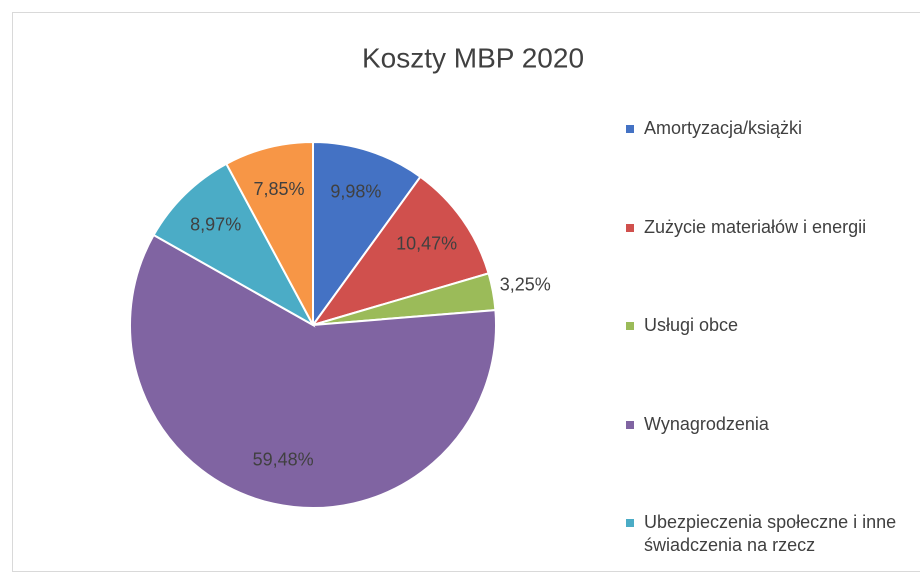 This screenshot has width=920, height=572. I want to click on legend-label: Zużycie materiałów i energii, so click(755, 226).